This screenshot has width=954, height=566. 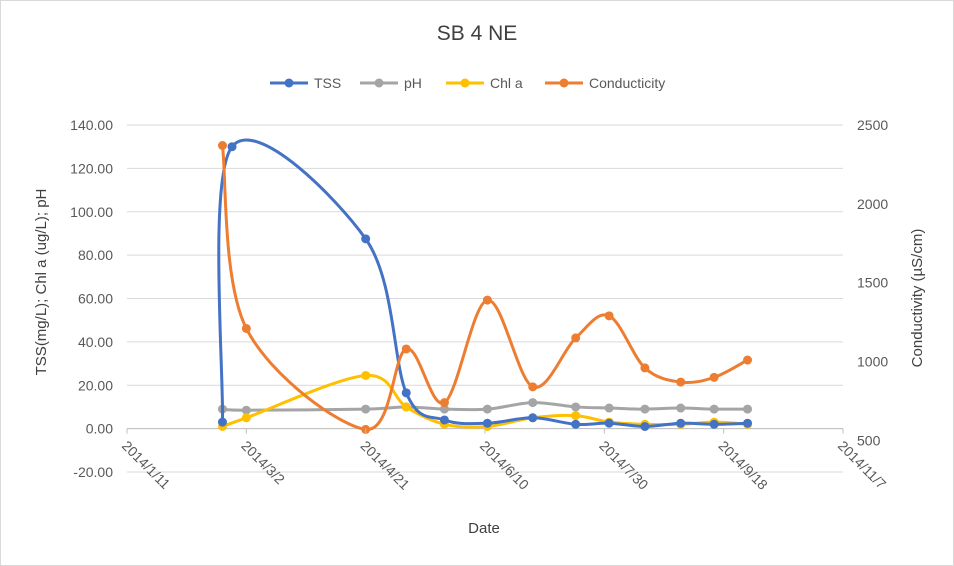 What do you see at coordinates (93, 472) in the screenshot?
I see `y-left-tick-label: -20.00` at bounding box center [93, 472].